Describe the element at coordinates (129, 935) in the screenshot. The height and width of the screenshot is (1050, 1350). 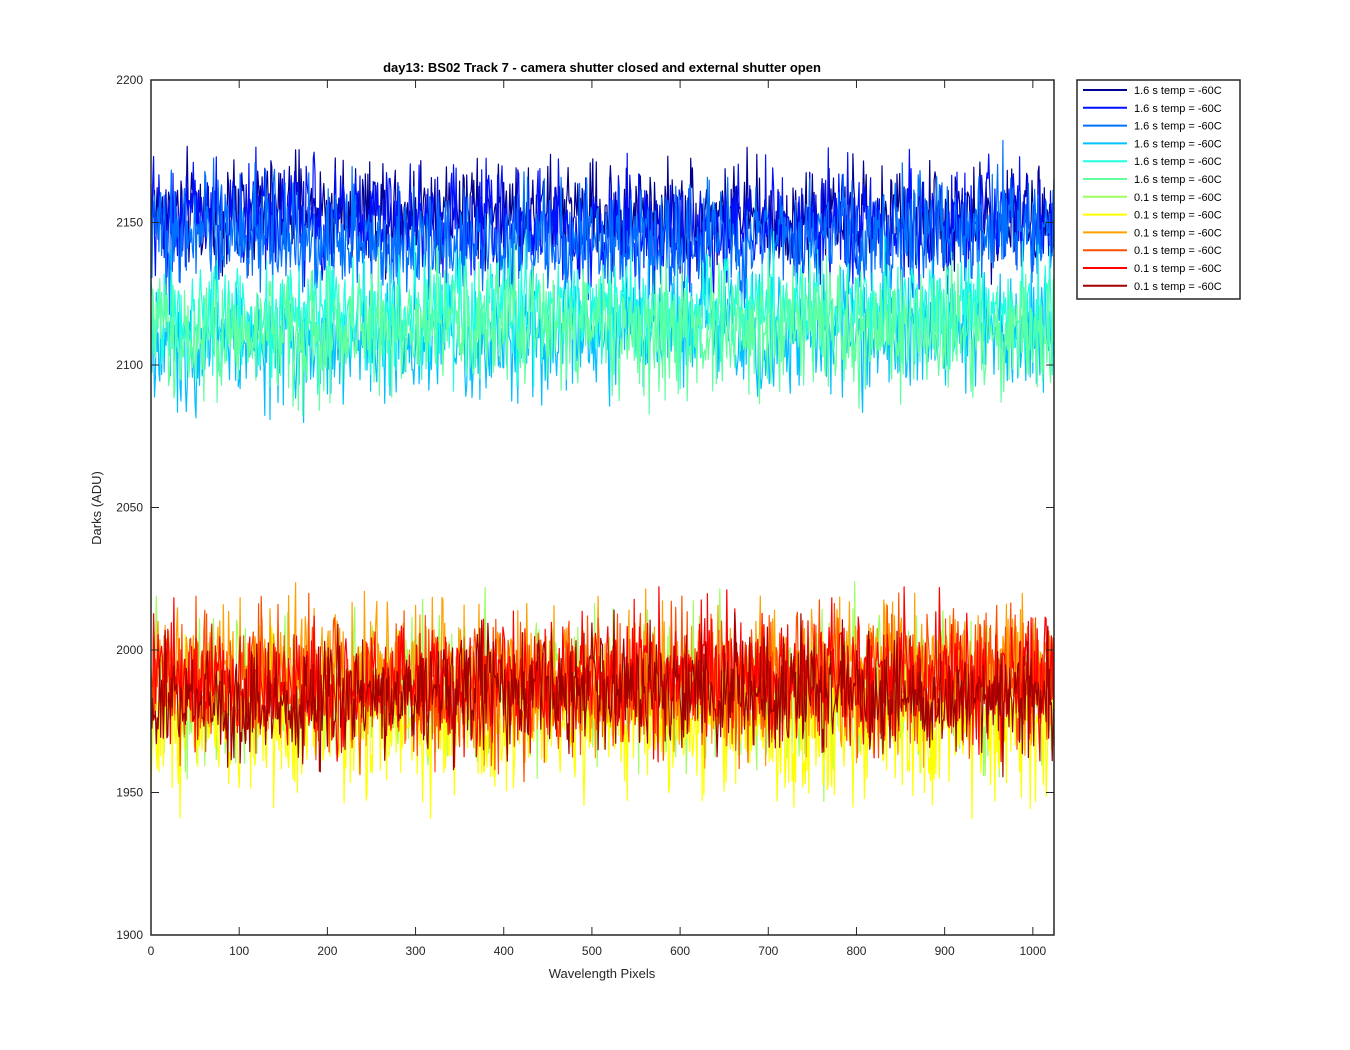
I see `y-tick-label: 1900` at that location.